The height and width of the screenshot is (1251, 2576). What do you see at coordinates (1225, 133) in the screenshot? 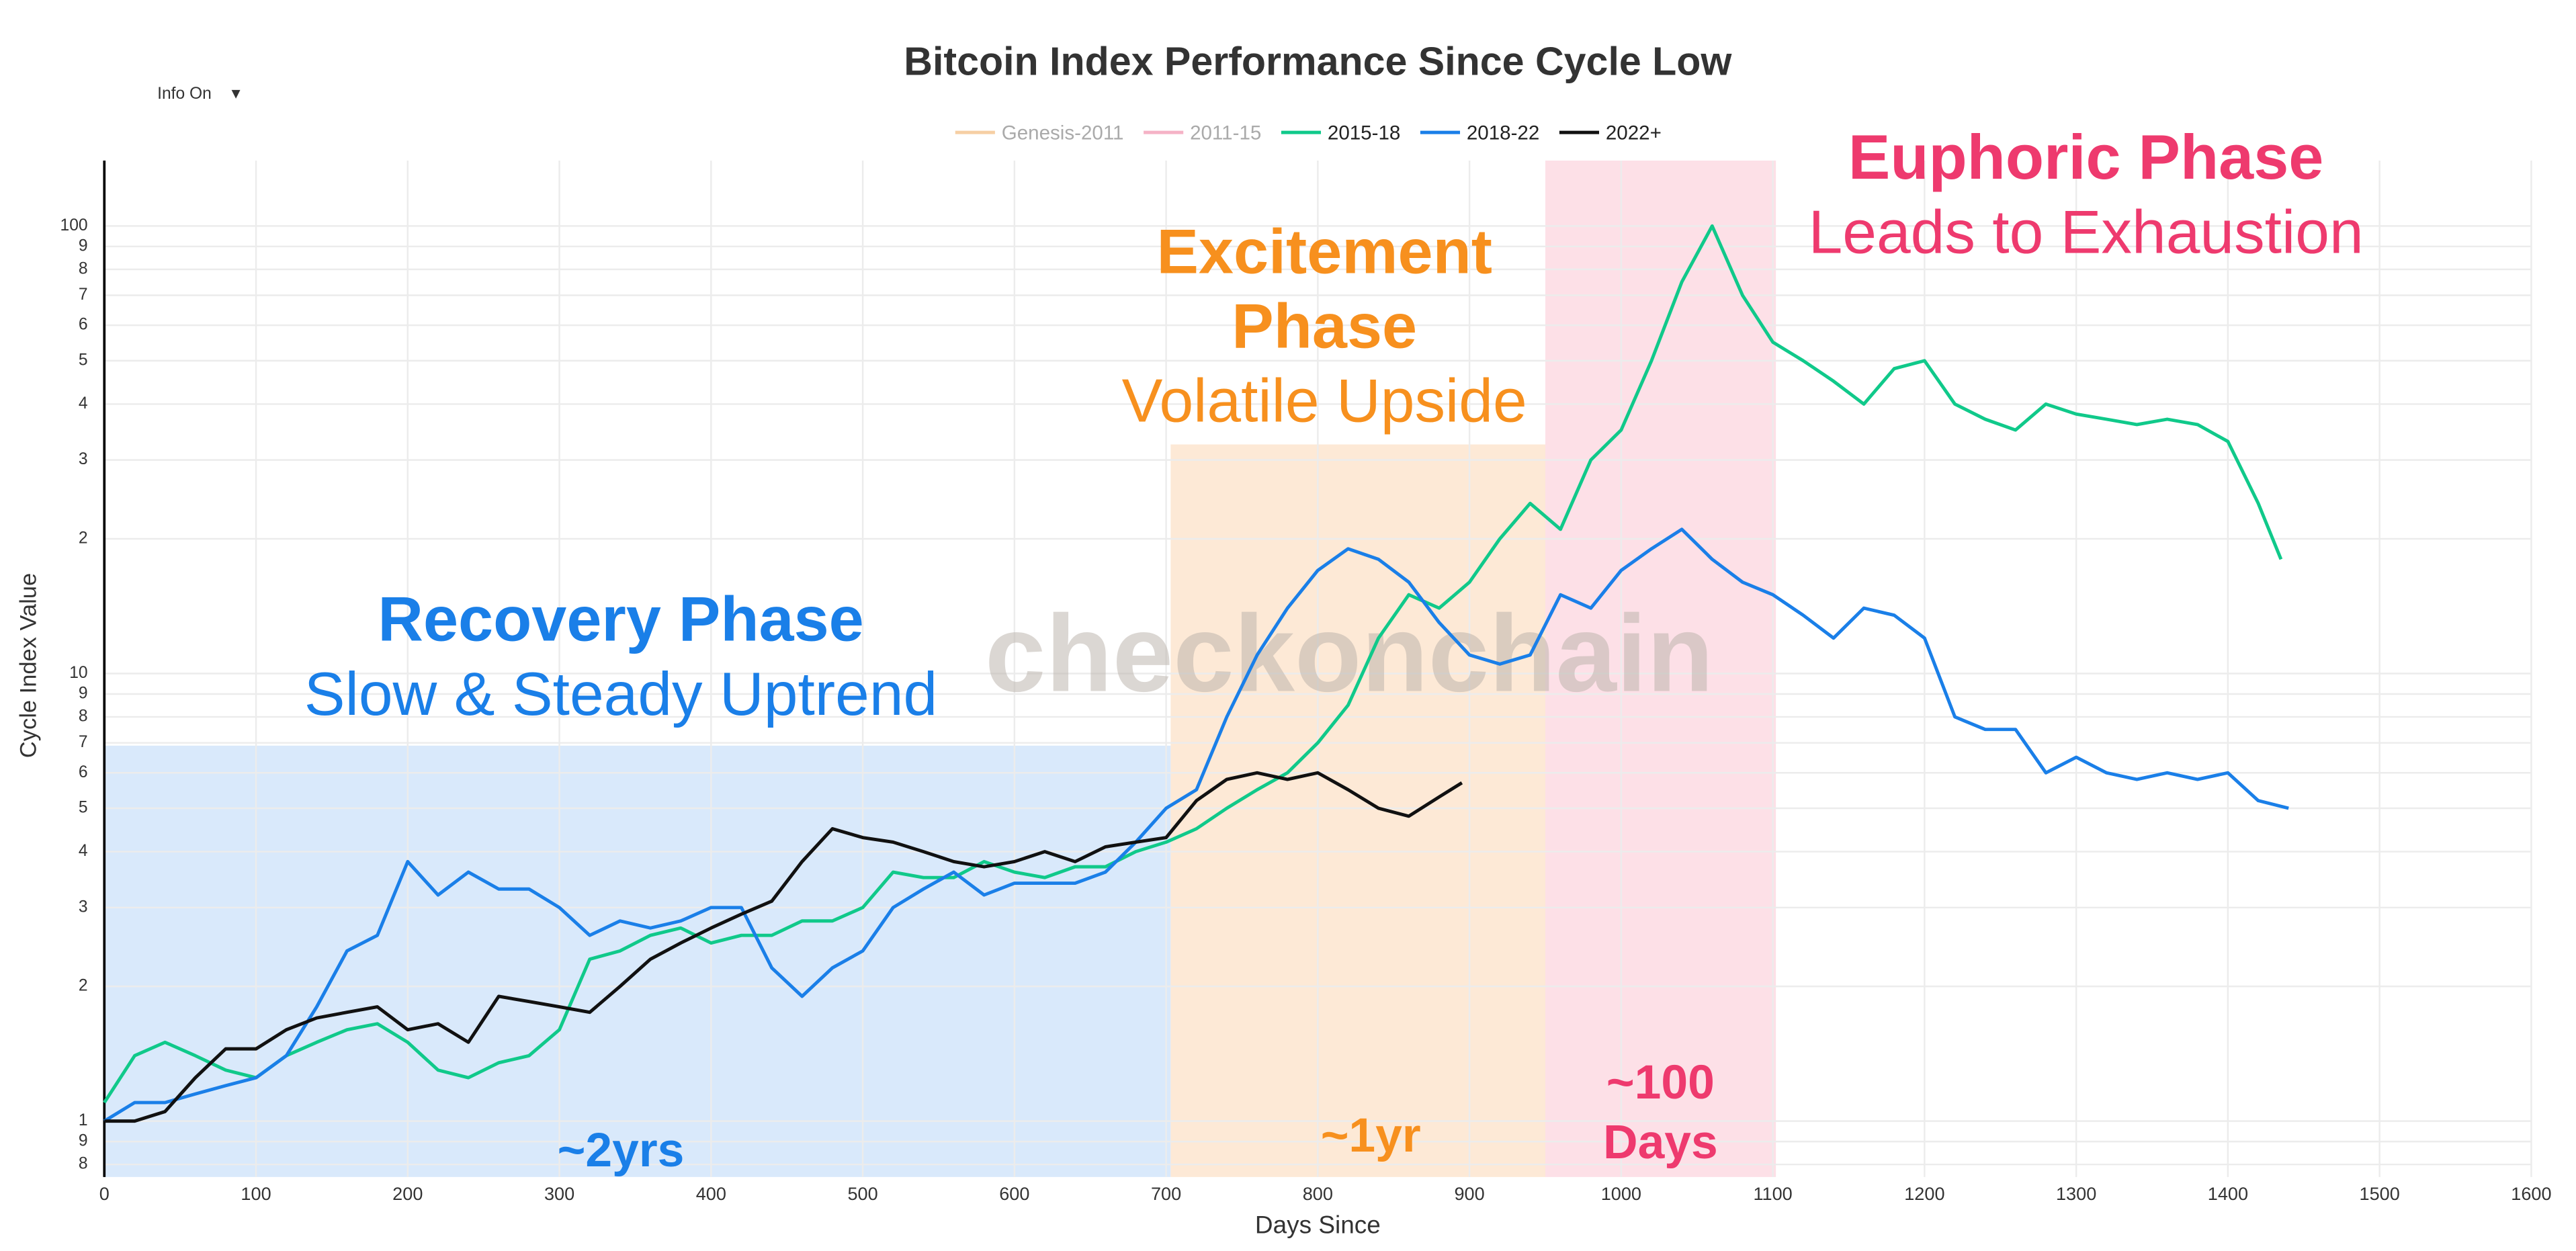
I see `legend-label: 2011-15` at bounding box center [1225, 133].